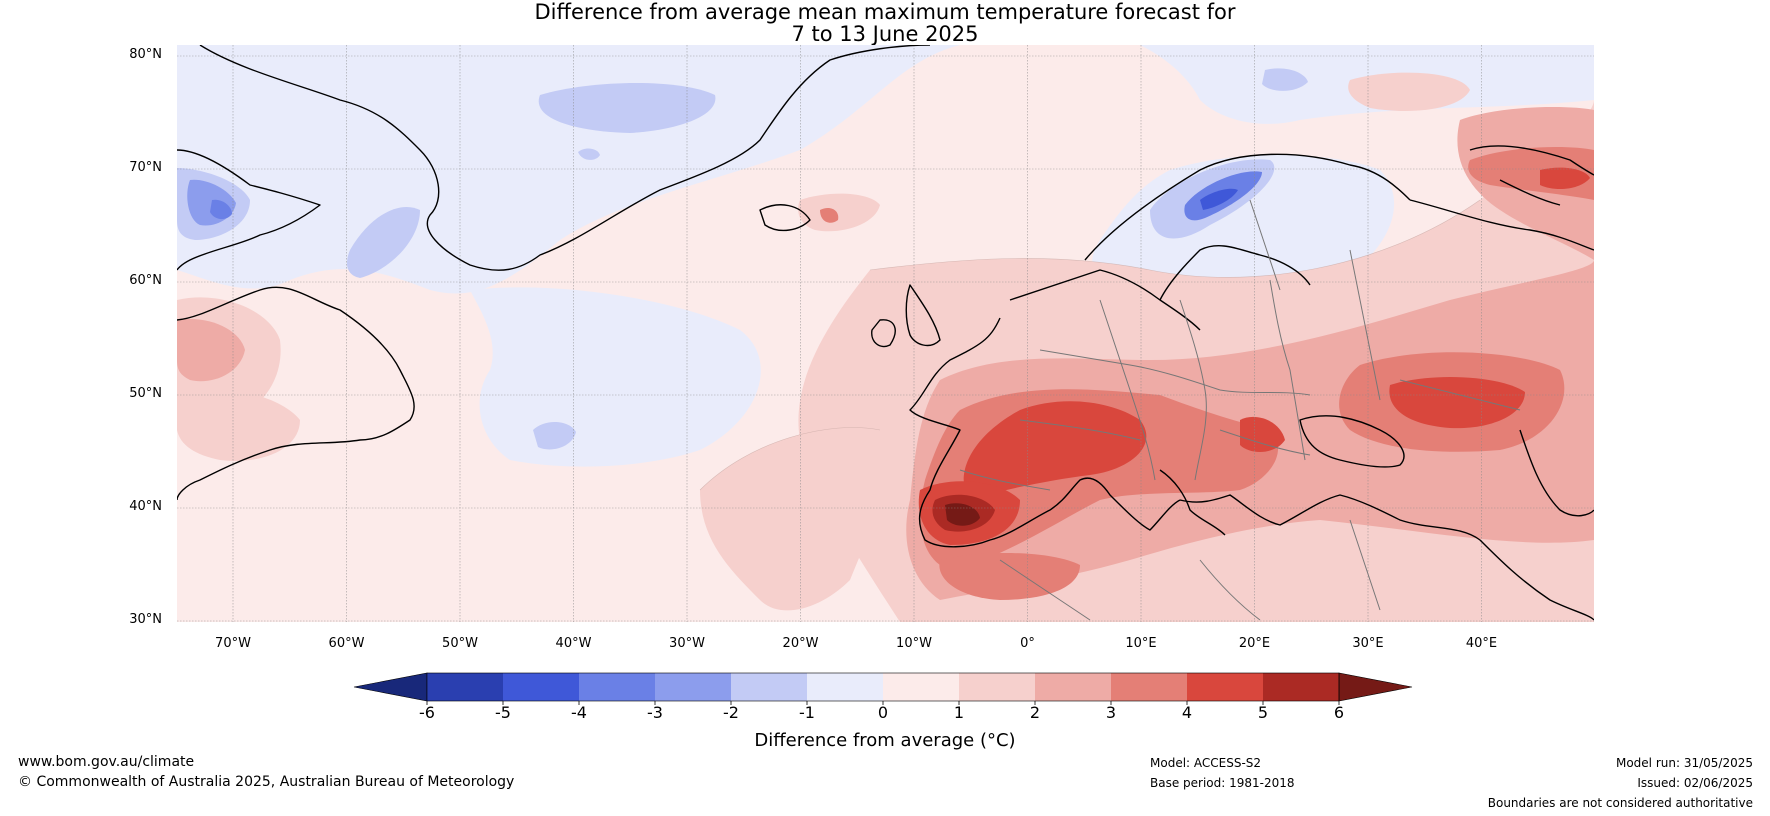  Describe the element at coordinates (579, 712) in the screenshot. I see `colorbar-tick-label: -4` at that location.